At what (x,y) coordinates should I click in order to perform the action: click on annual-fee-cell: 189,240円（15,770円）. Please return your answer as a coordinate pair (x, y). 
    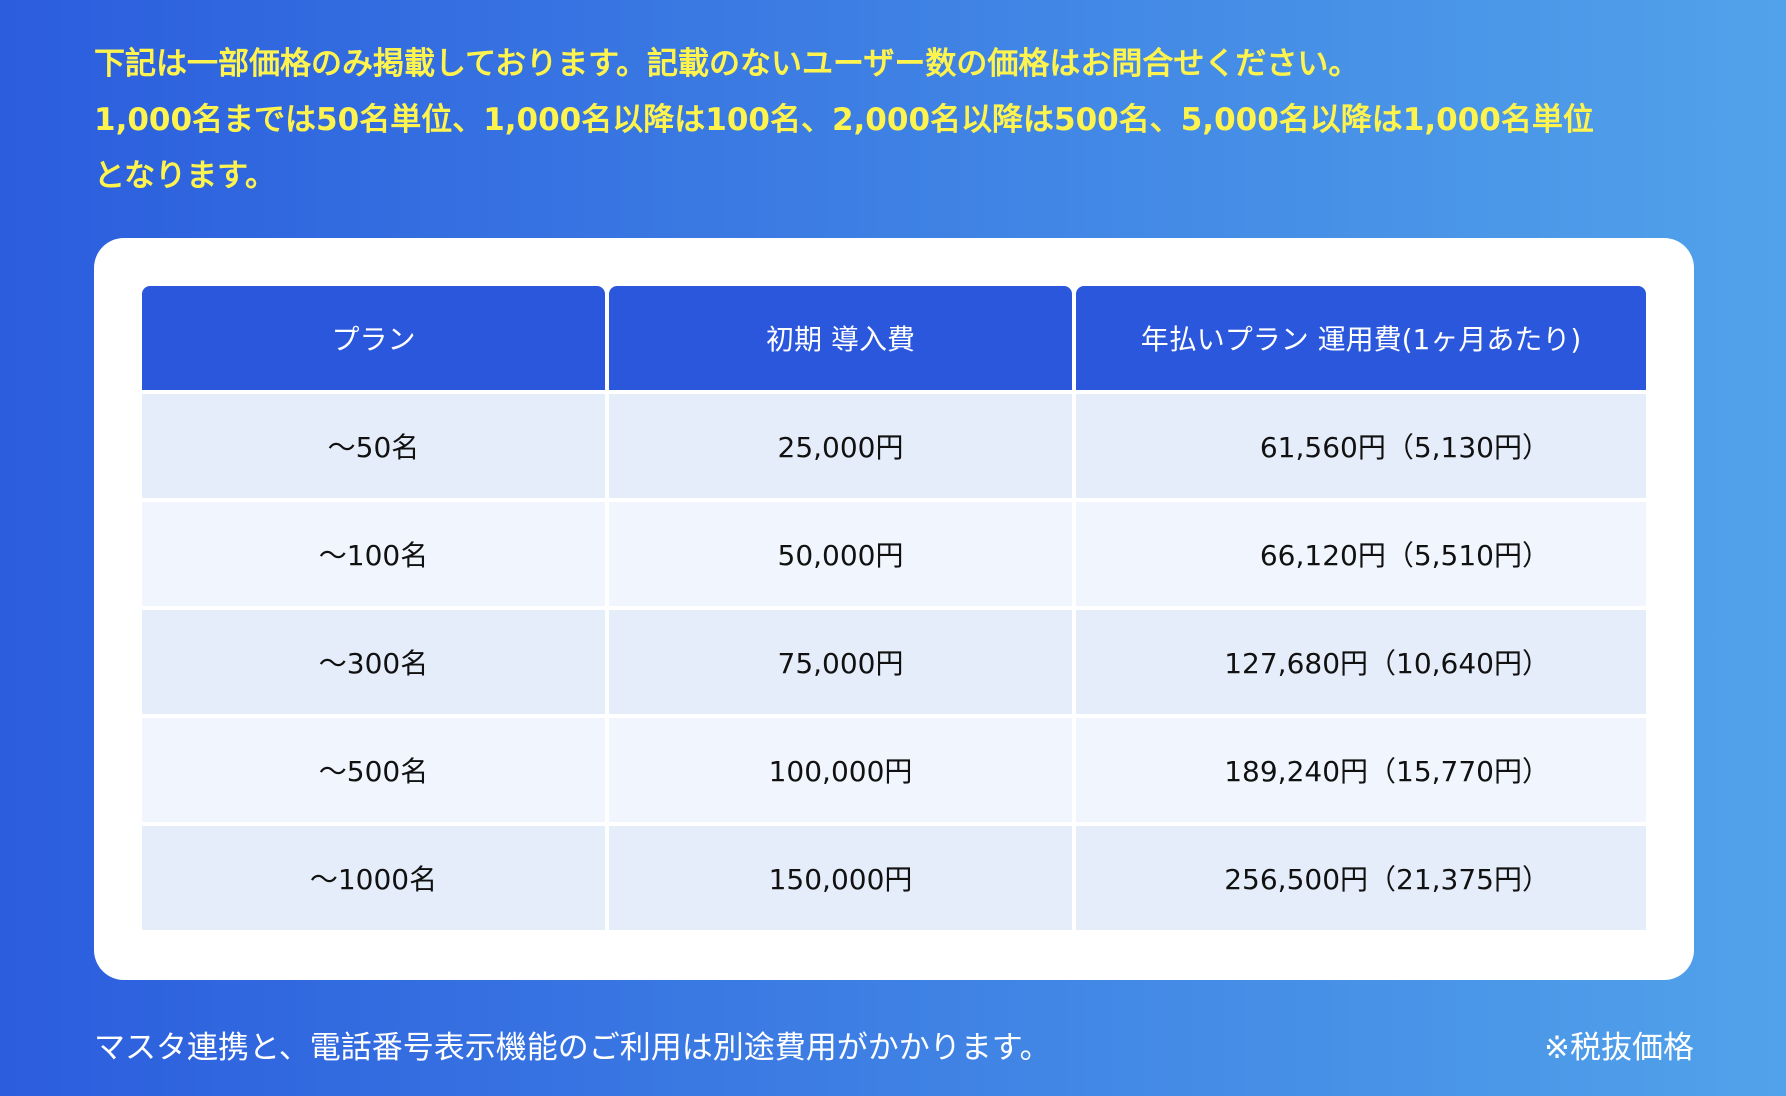
    Looking at the image, I should click on (1361, 770).